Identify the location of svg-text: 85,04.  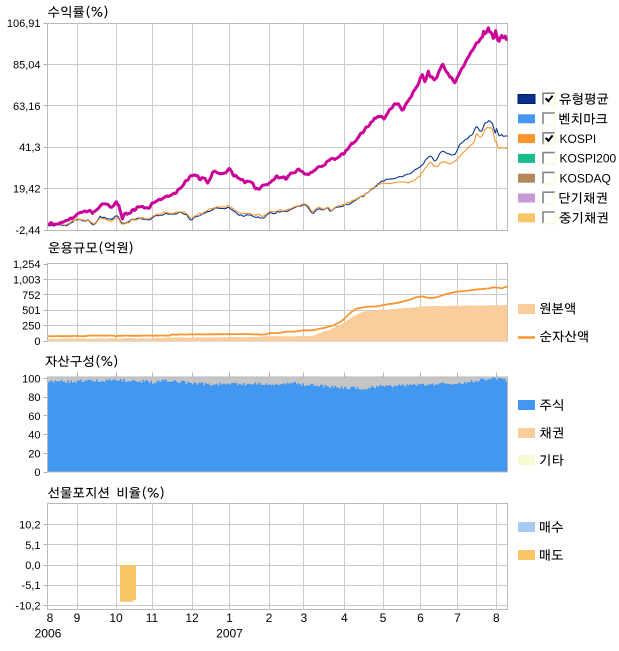
(27, 65).